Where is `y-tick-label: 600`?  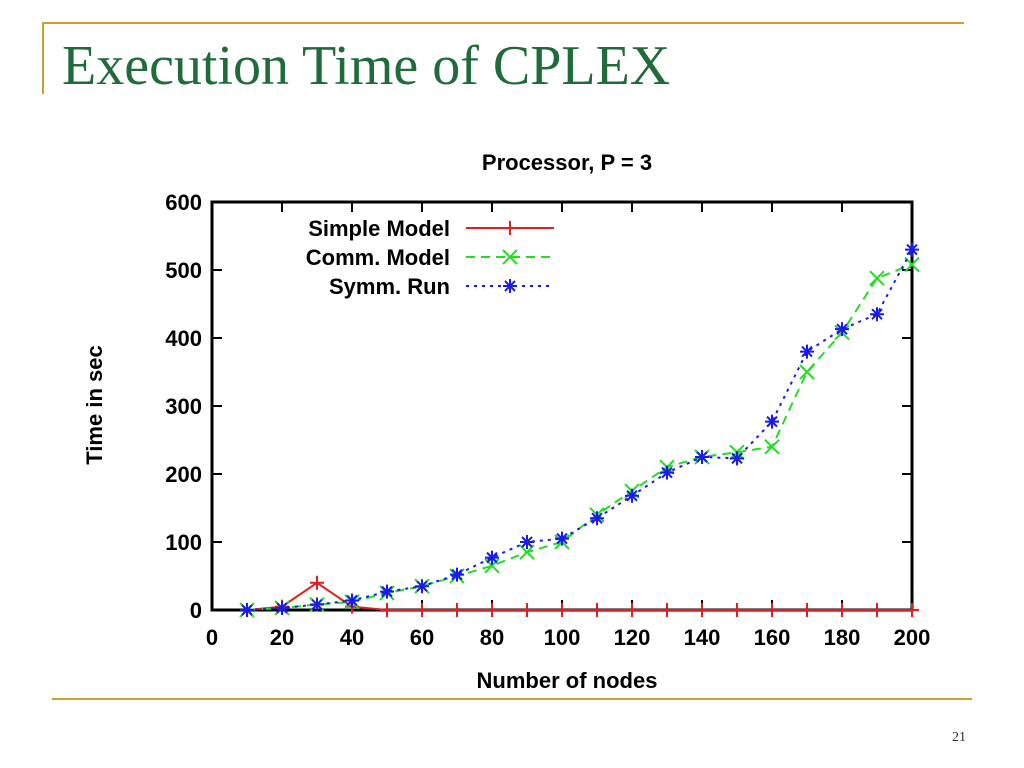
y-tick-label: 600 is located at coordinates (183, 202).